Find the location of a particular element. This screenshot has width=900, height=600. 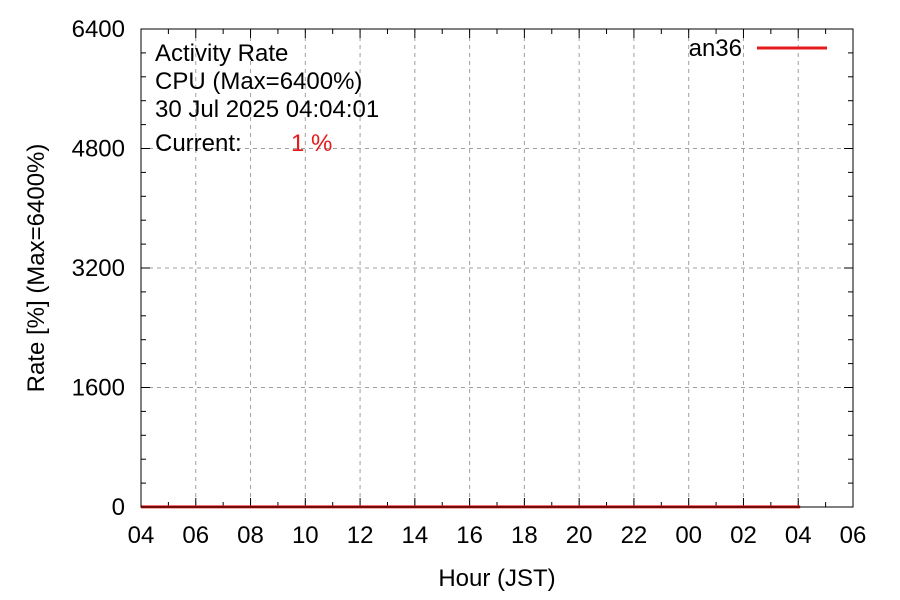

y-tick-labels: 0 1600 3200 4800 6400 is located at coordinates (98, 268).